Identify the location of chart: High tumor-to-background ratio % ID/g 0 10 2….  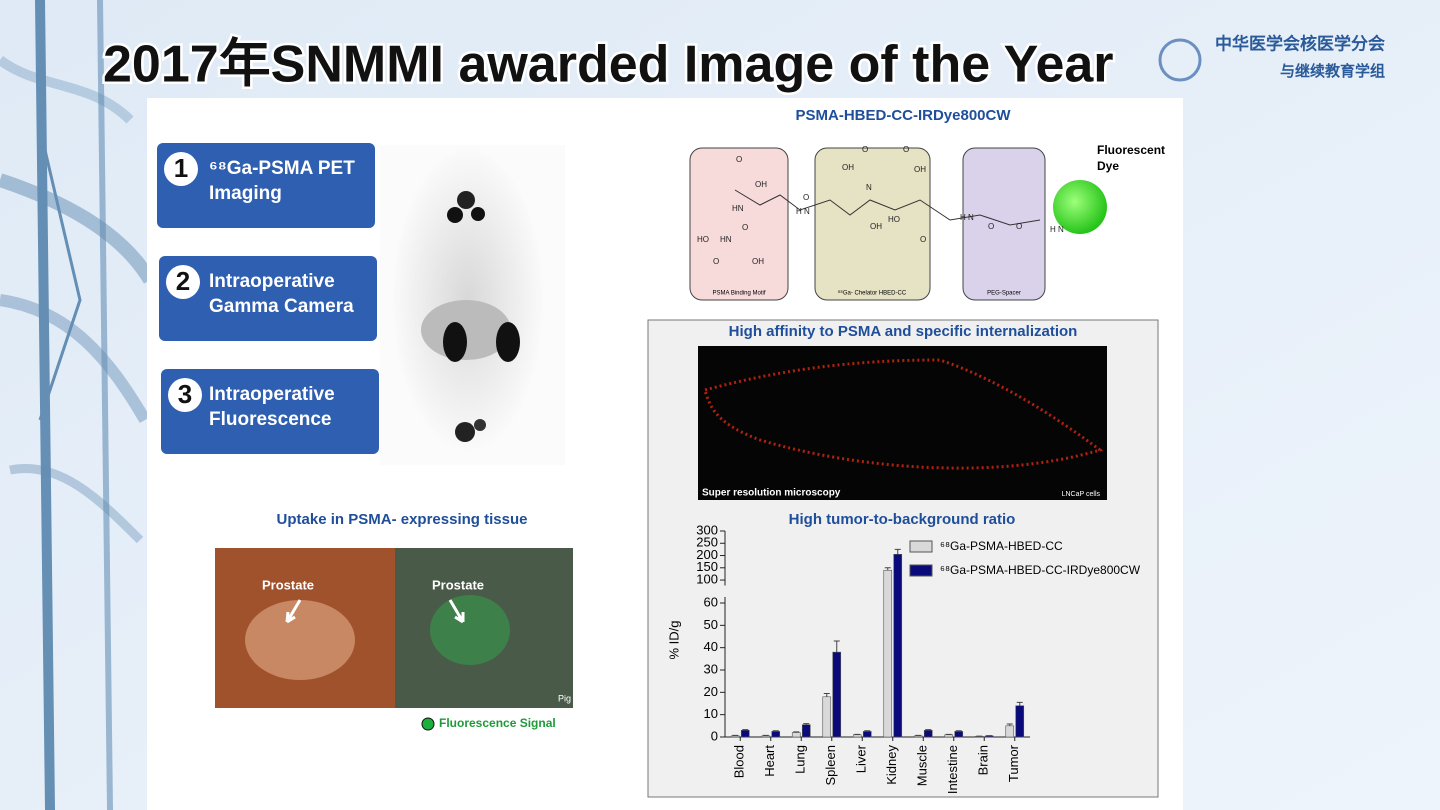
(903, 652).